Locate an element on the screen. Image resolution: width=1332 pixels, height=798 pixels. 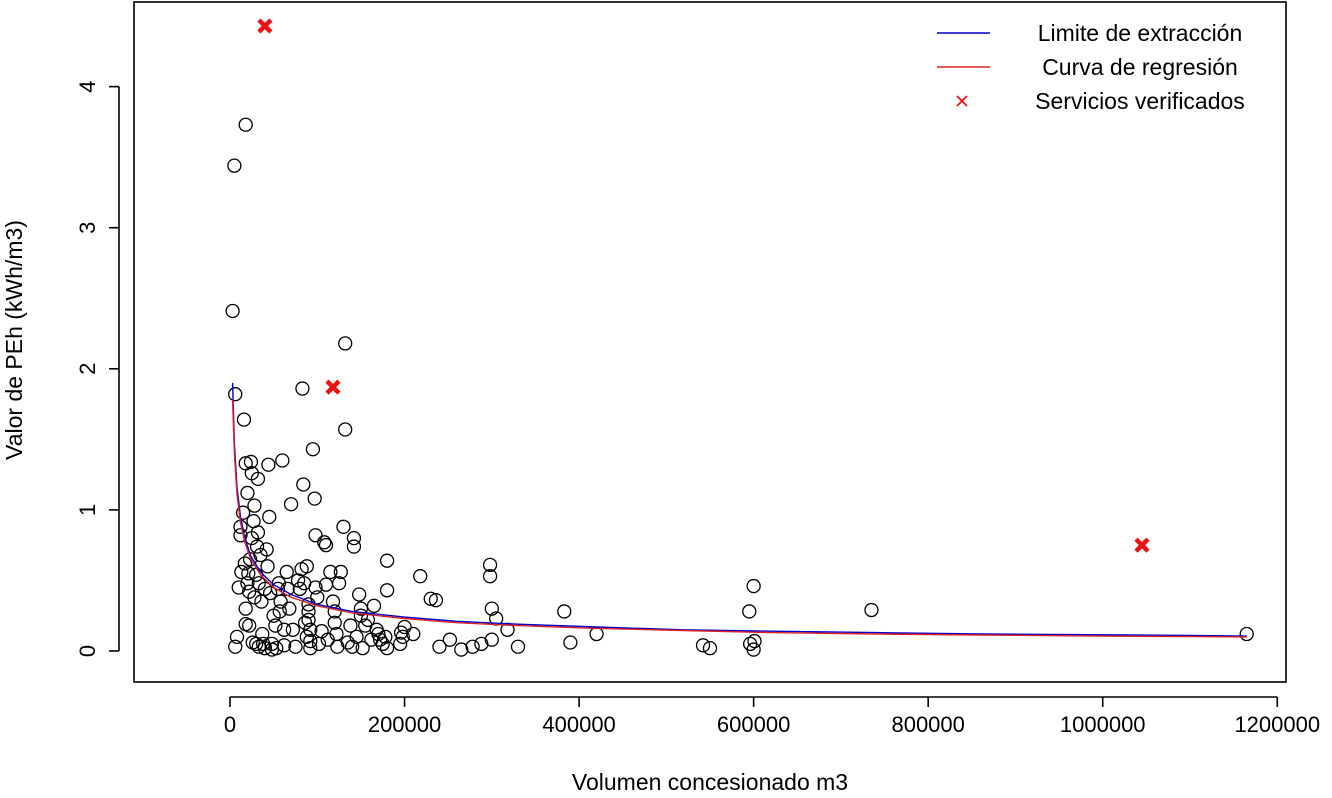
x-tick-label: 600000 is located at coordinates (753, 724).